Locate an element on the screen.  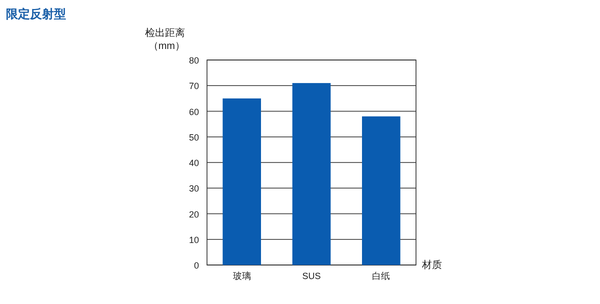
y-axis-title: 检出距离（mm） is located at coordinates (164, 40).